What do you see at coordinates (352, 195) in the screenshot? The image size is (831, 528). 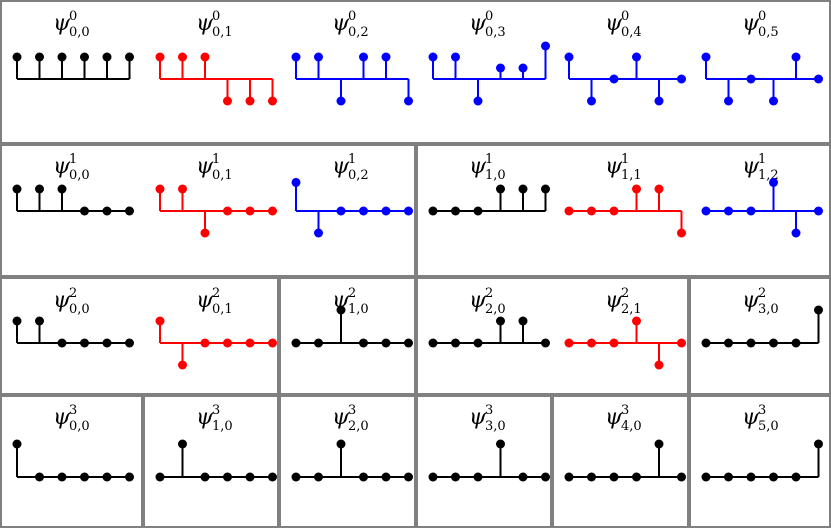 I see `basis-function-psi-1-0-2: ψ10,2` at bounding box center [352, 195].